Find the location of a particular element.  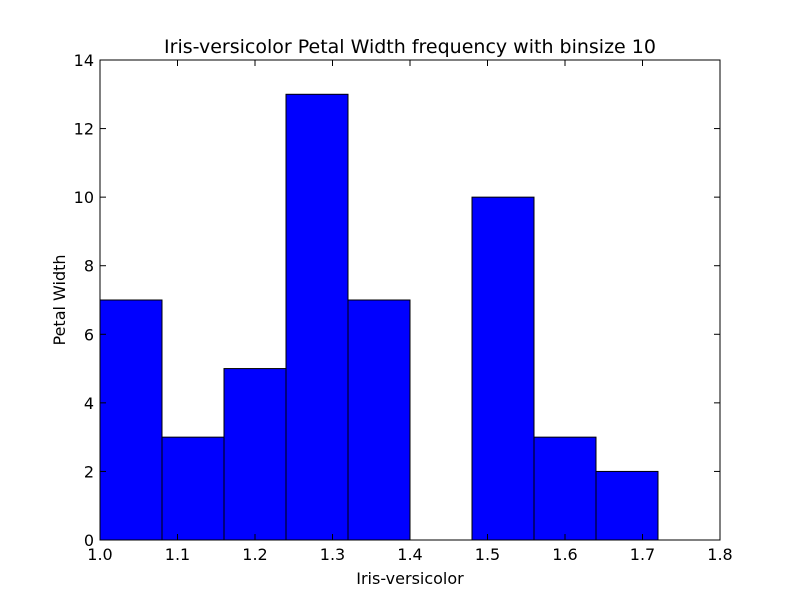

x-tick-label: 1.7 is located at coordinates (642, 554).